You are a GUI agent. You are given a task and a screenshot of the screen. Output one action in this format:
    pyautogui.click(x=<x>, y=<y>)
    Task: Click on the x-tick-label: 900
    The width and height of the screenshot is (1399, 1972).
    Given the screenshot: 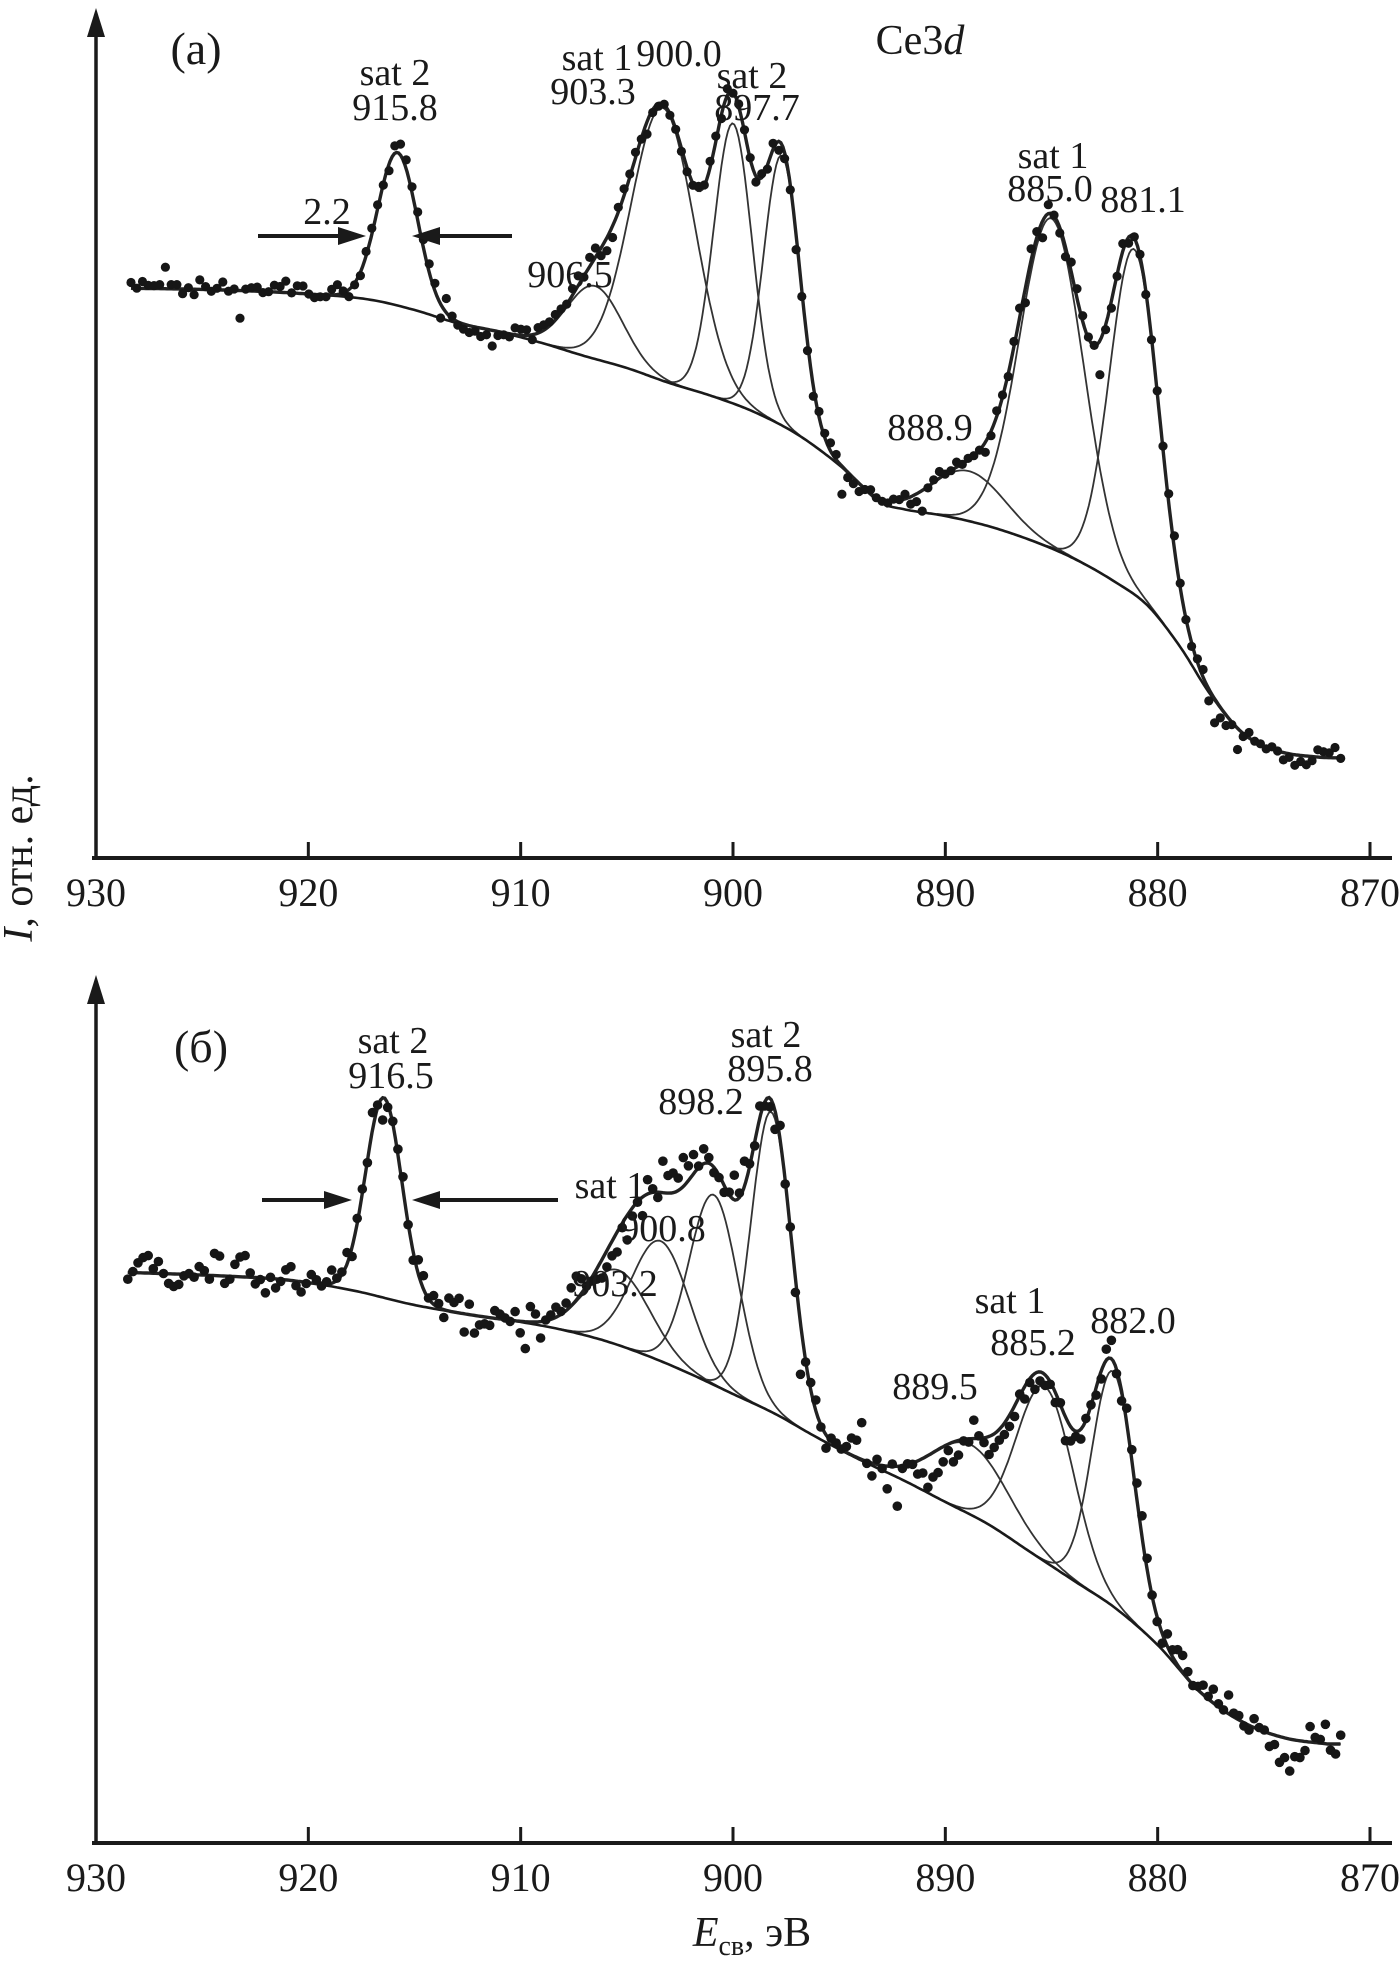 What is the action you would take?
    pyautogui.click(x=733, y=1877)
    